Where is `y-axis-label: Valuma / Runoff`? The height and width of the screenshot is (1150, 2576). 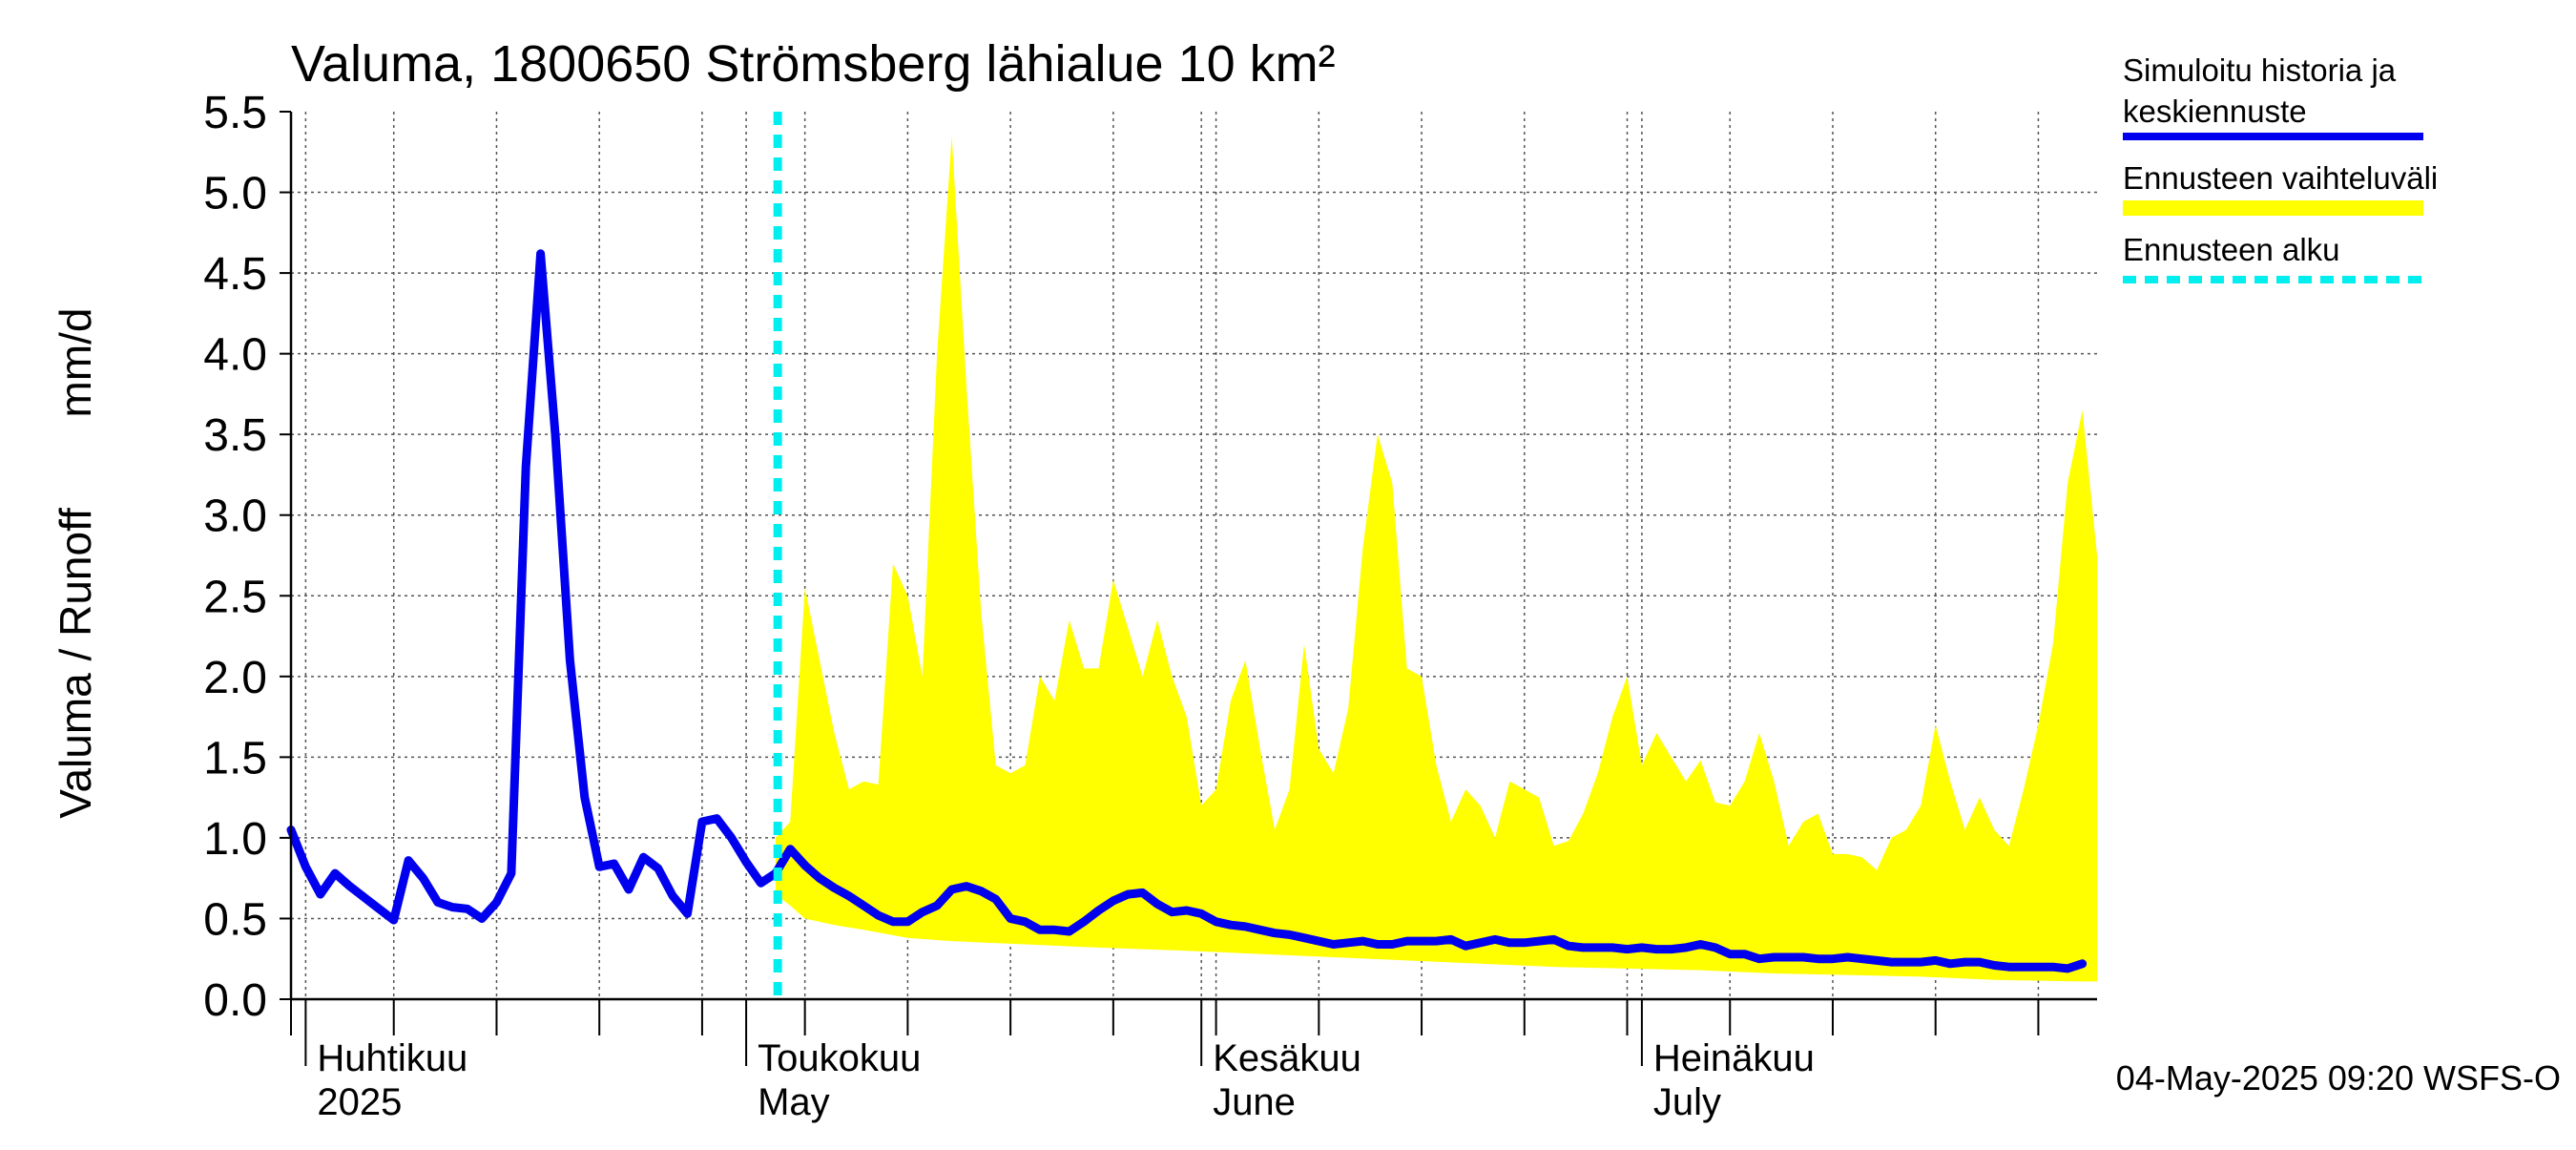
y-axis-label: Valuma / Runoff is located at coordinates (75, 663).